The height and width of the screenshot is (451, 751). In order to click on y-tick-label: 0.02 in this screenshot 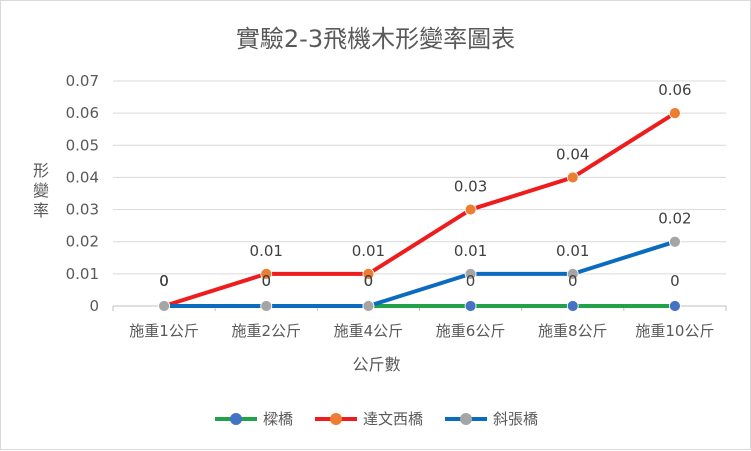, I will do `click(82, 242)`.